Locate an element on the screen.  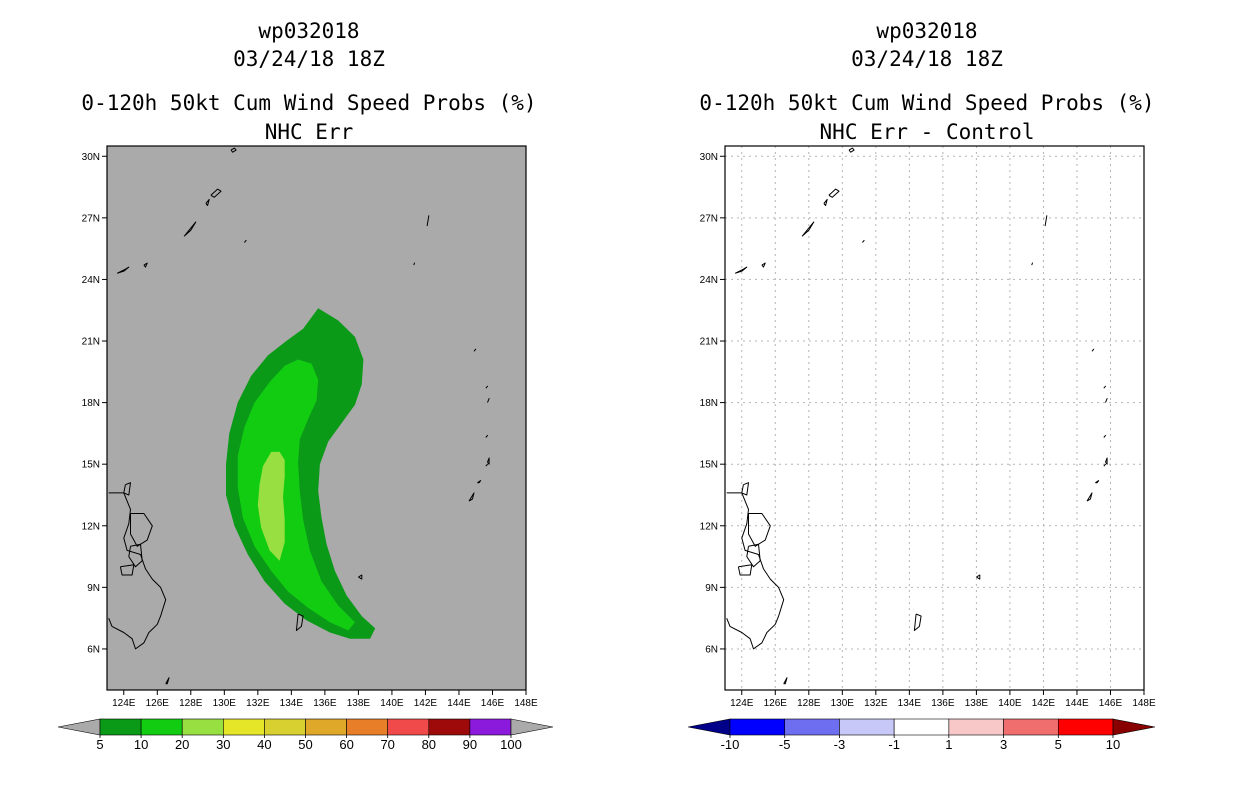
colorbar-label: 1 is located at coordinates (948, 744).